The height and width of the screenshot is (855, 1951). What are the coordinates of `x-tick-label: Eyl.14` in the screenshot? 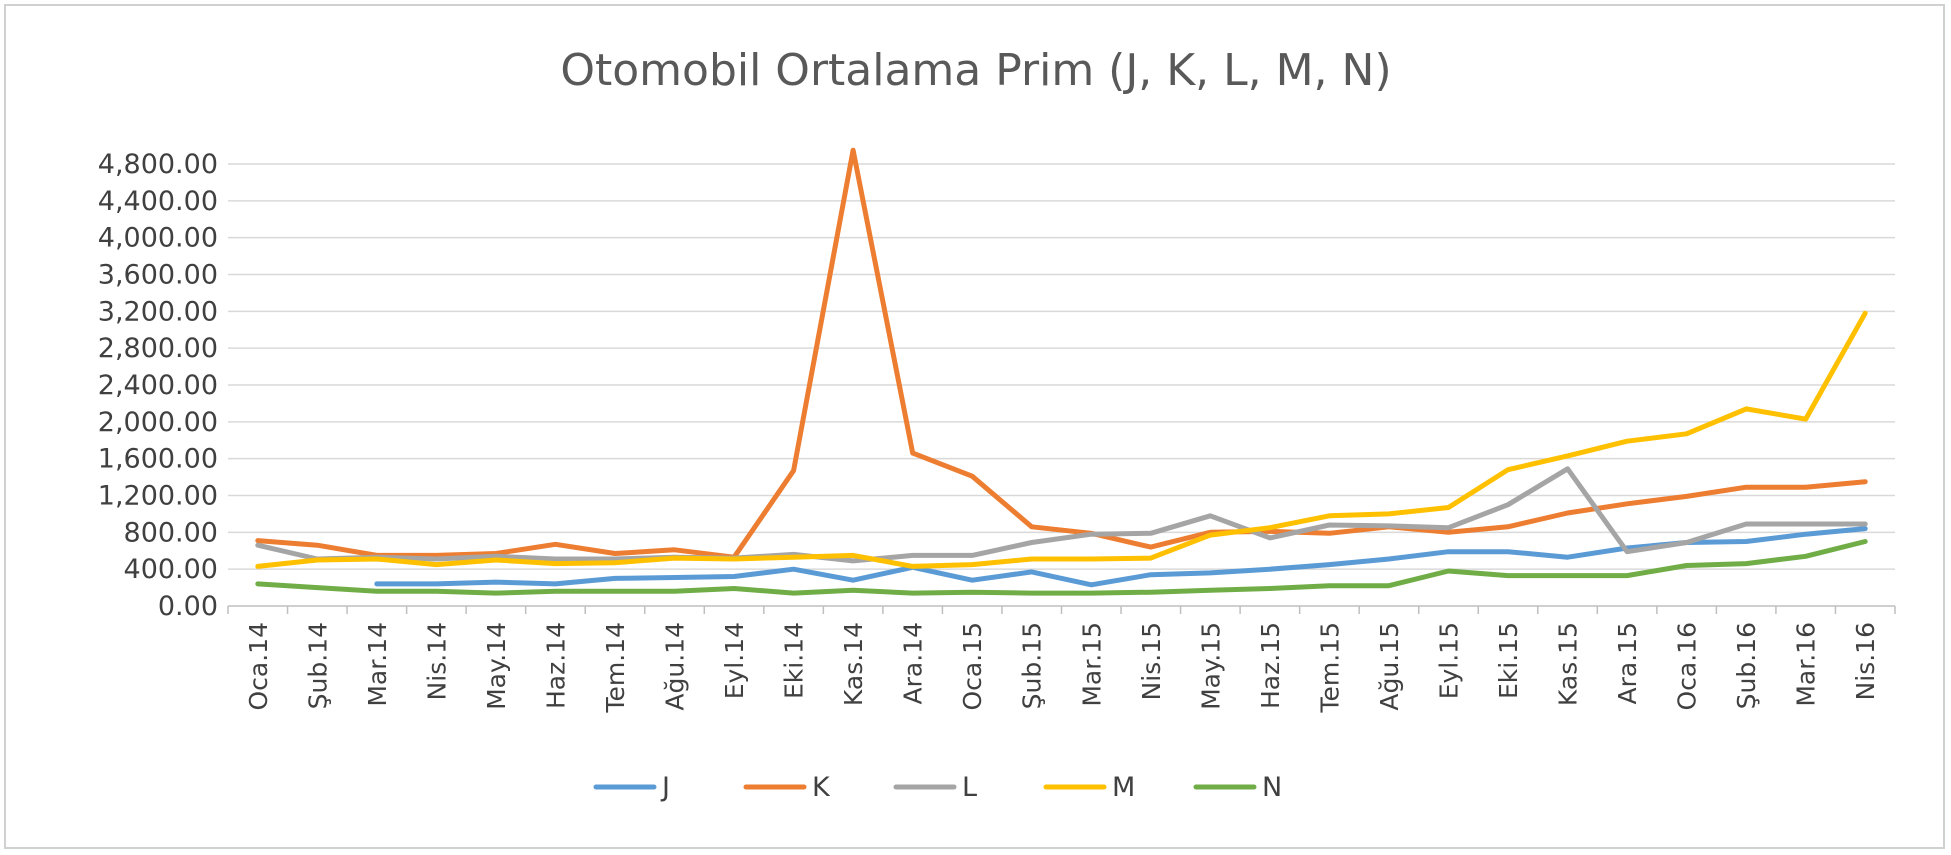 It's located at (734, 660).